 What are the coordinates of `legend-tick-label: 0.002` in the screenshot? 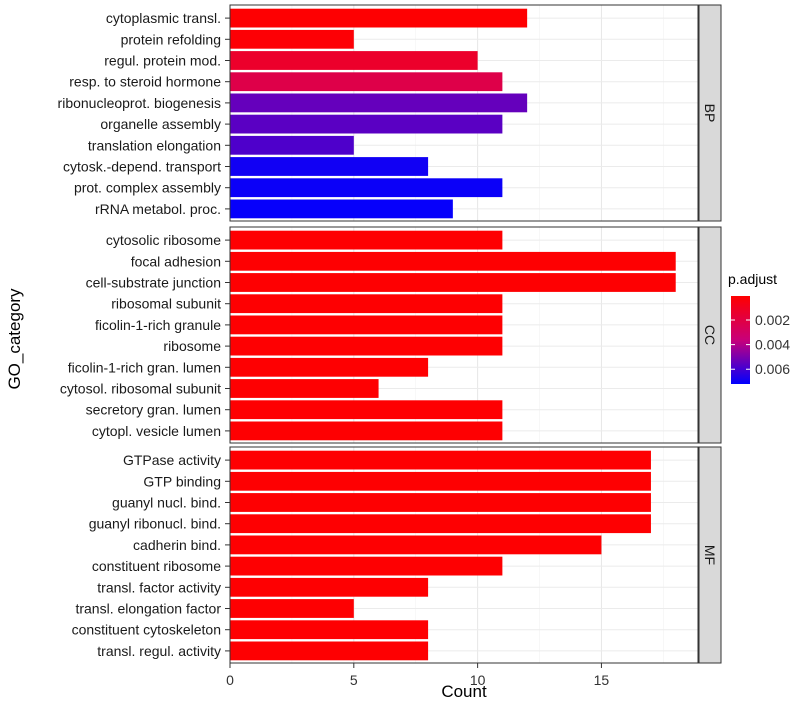 It's located at (772, 320).